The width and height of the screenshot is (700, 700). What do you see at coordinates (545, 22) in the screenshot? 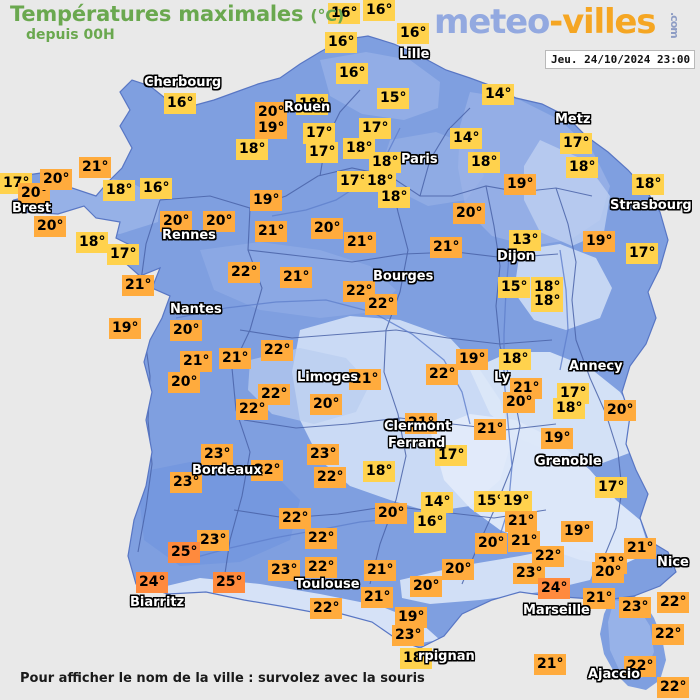
I see `site-logo: meteo-villes` at bounding box center [545, 22].